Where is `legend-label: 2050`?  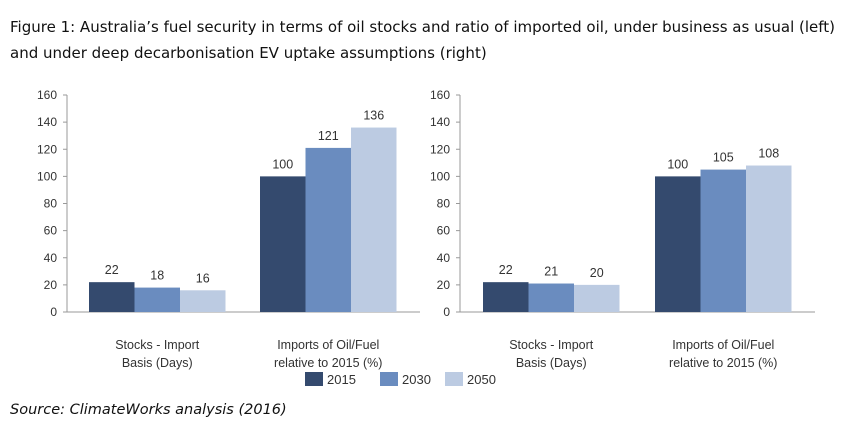 legend-label: 2050 is located at coordinates (481, 379).